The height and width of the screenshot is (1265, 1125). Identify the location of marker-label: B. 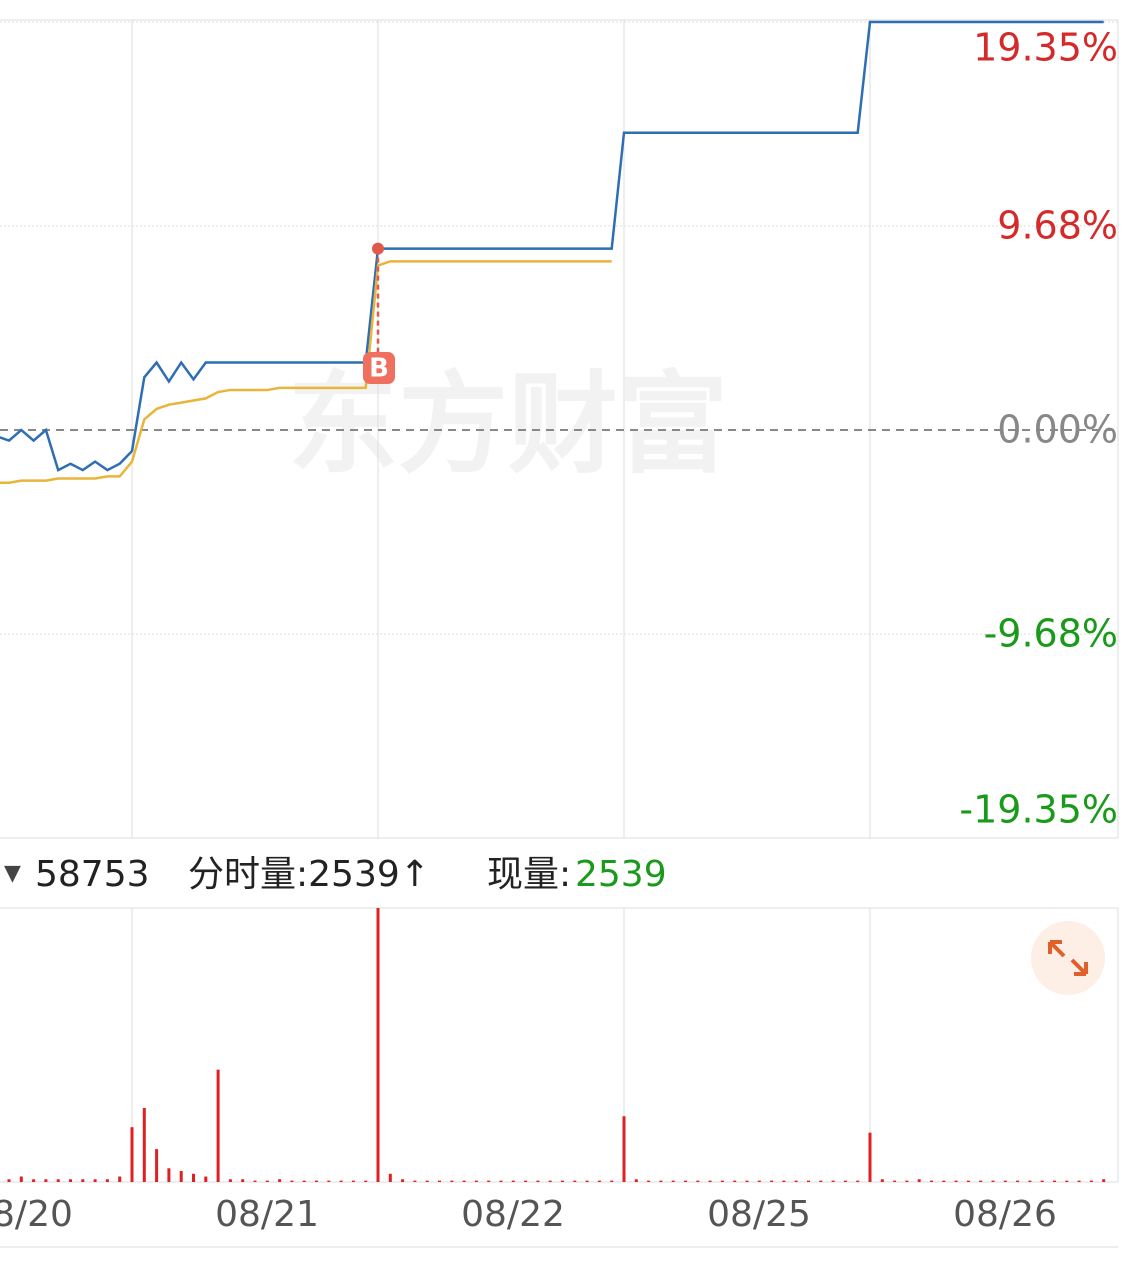
(379, 369).